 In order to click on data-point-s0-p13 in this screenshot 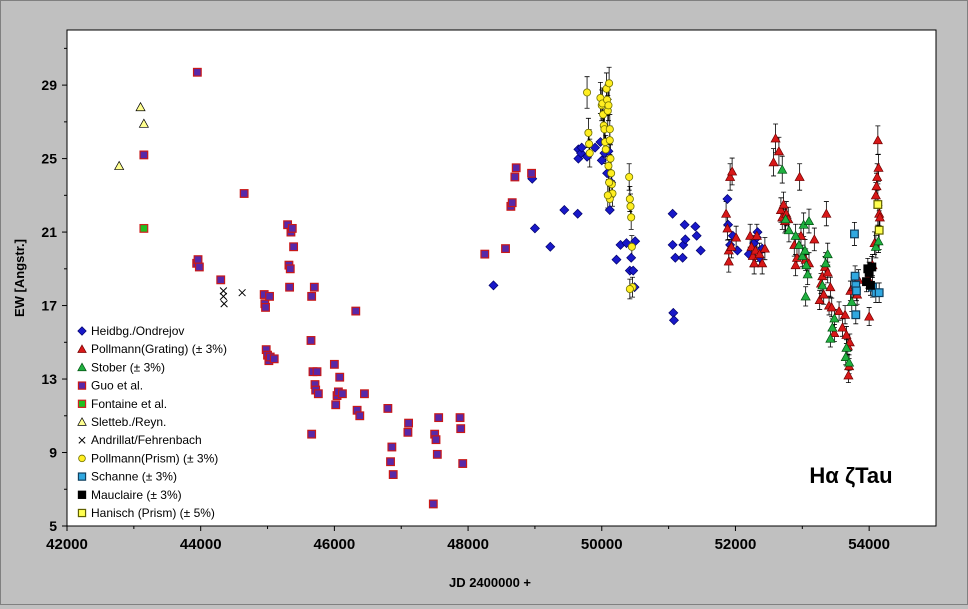, I will do `click(601, 160)`.